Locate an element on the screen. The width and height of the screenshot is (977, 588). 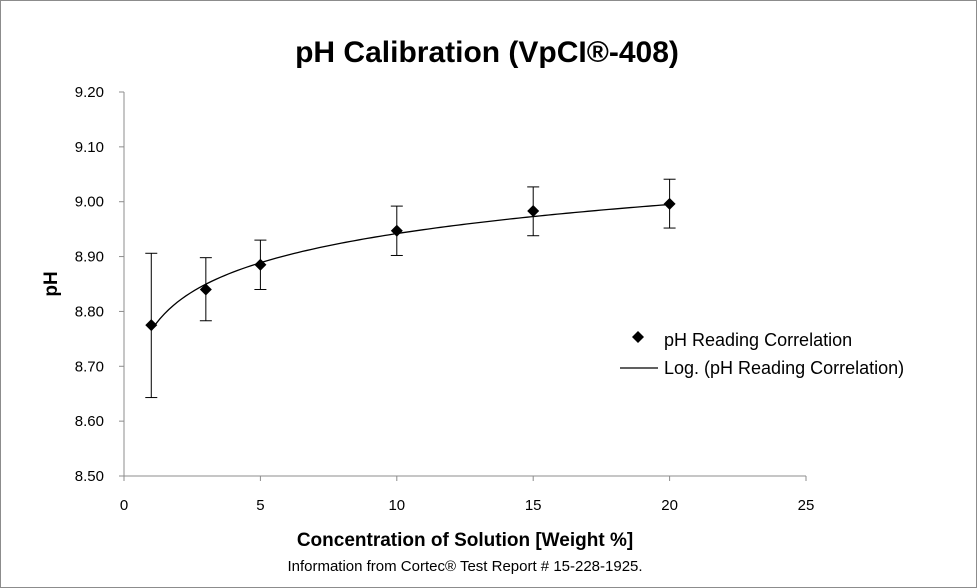
y-tick-label: 9.10 is located at coordinates (89, 147).